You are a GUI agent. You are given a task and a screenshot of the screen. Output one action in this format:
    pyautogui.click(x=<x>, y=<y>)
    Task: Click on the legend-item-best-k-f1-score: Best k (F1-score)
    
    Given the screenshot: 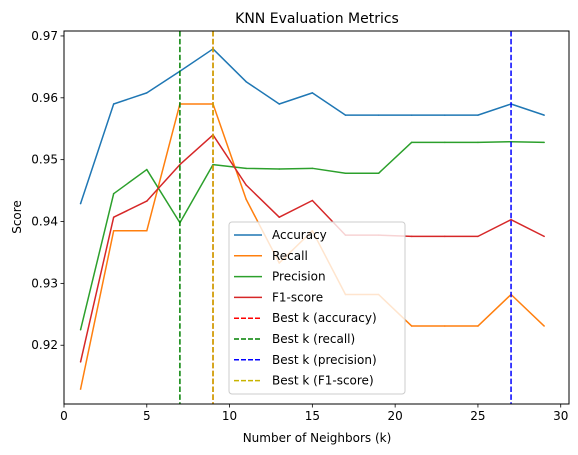 What is the action you would take?
    pyautogui.click(x=304, y=381)
    